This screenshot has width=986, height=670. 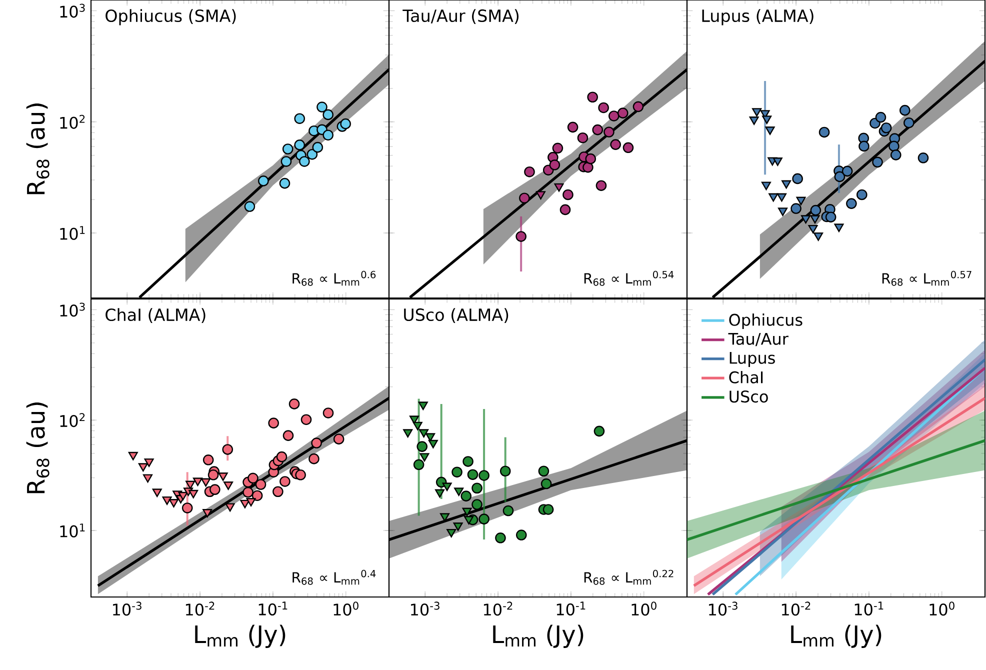 I want to click on legend-label: Lupus, so click(x=752, y=359).